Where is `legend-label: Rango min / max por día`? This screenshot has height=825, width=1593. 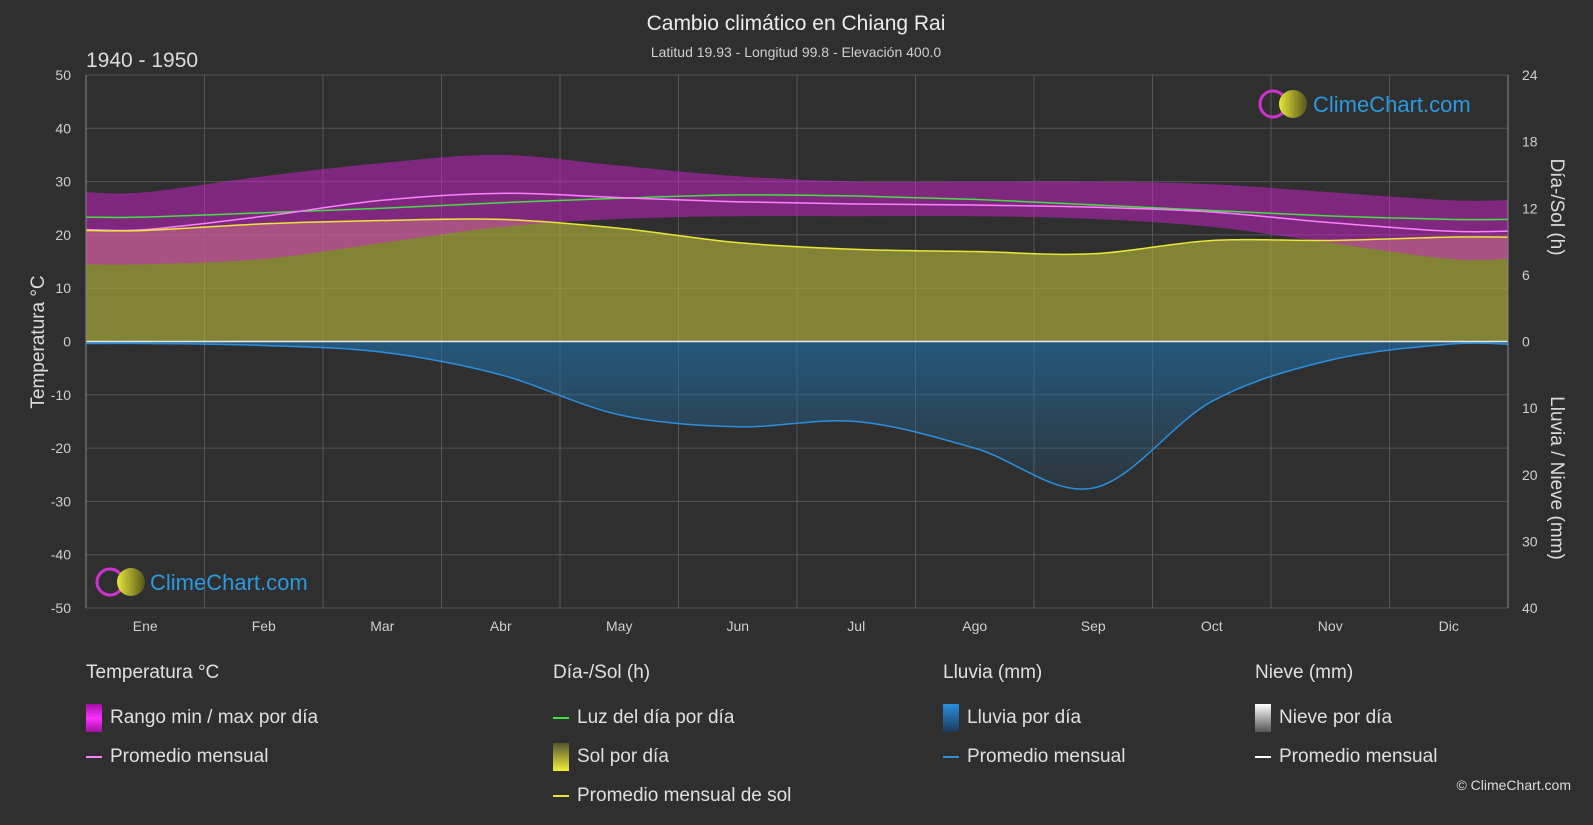
legend-label: Rango min / max por día is located at coordinates (214, 717).